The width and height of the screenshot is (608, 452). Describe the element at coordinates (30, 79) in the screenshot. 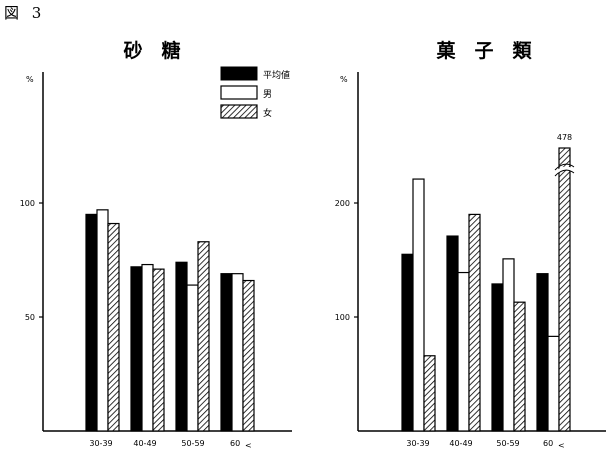

I see `left-y-unit: %` at that location.